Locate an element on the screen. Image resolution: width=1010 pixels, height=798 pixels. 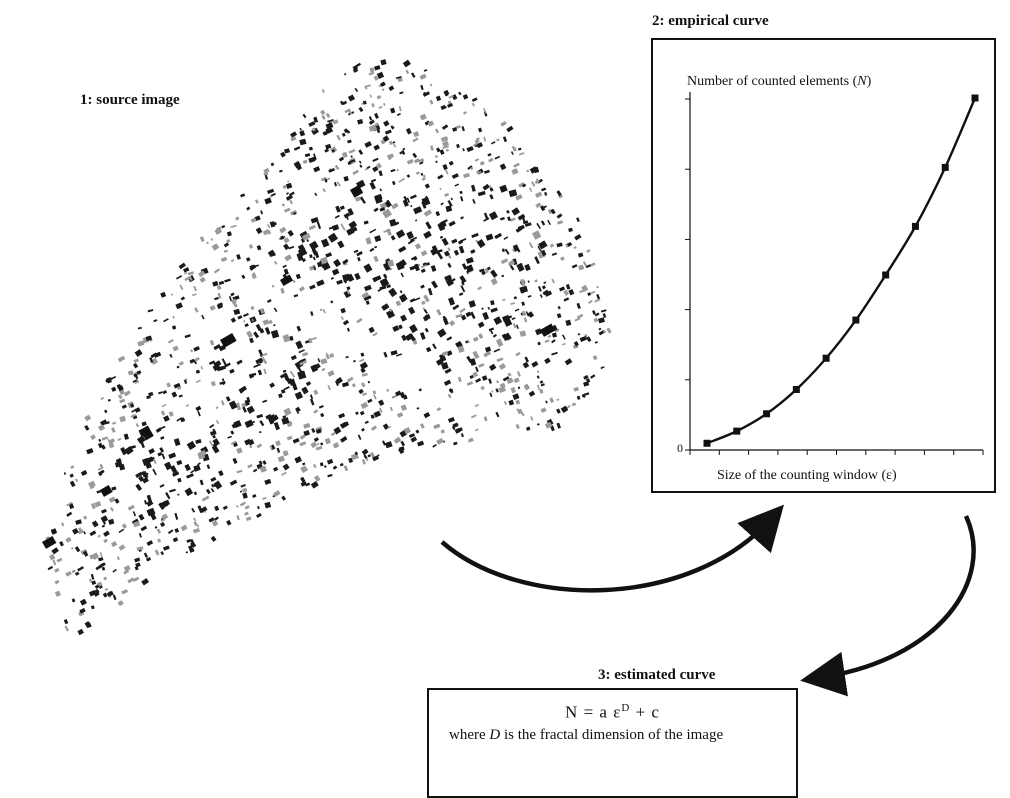
arrow-source-to-empirical is located at coordinates (612, 548).